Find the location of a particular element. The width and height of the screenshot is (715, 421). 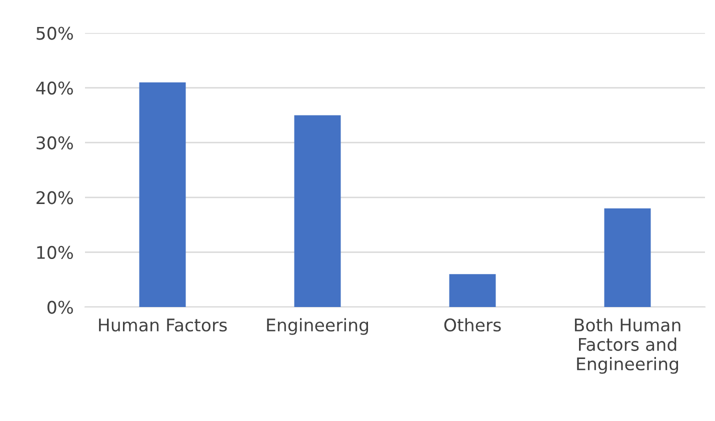

y-tick-label: 0% is located at coordinates (60, 307).